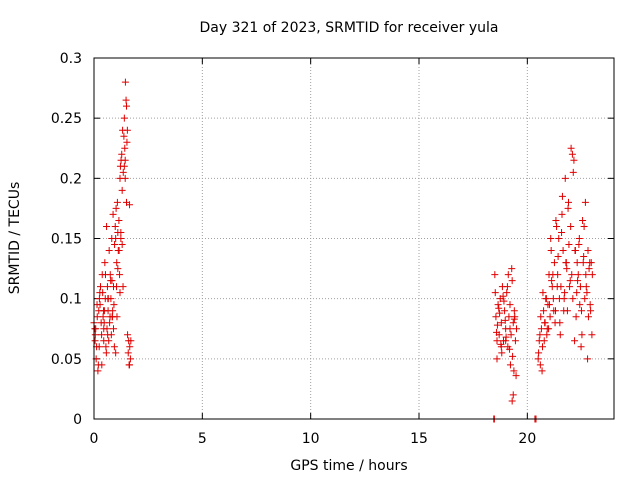 Image resolution: width=640 pixels, height=485 pixels. What do you see at coordinates (77, 420) in the screenshot?
I see `y-tick-label: 0` at bounding box center [77, 420].